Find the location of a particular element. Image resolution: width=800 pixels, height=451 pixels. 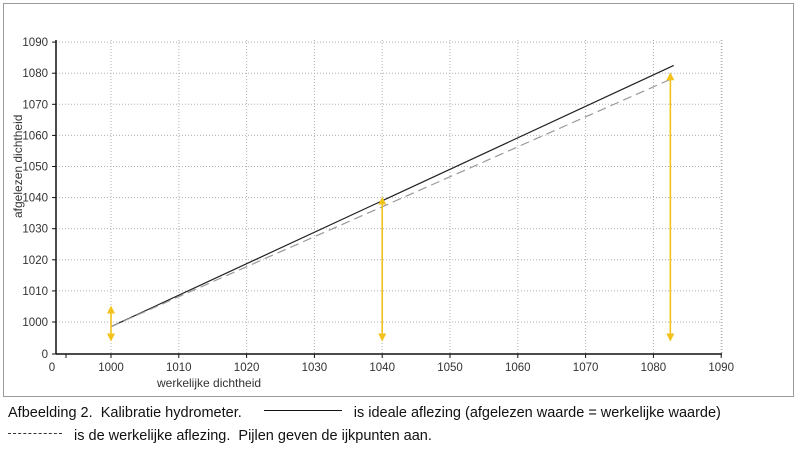

x-tick-label: 1040 is located at coordinates (382, 368).